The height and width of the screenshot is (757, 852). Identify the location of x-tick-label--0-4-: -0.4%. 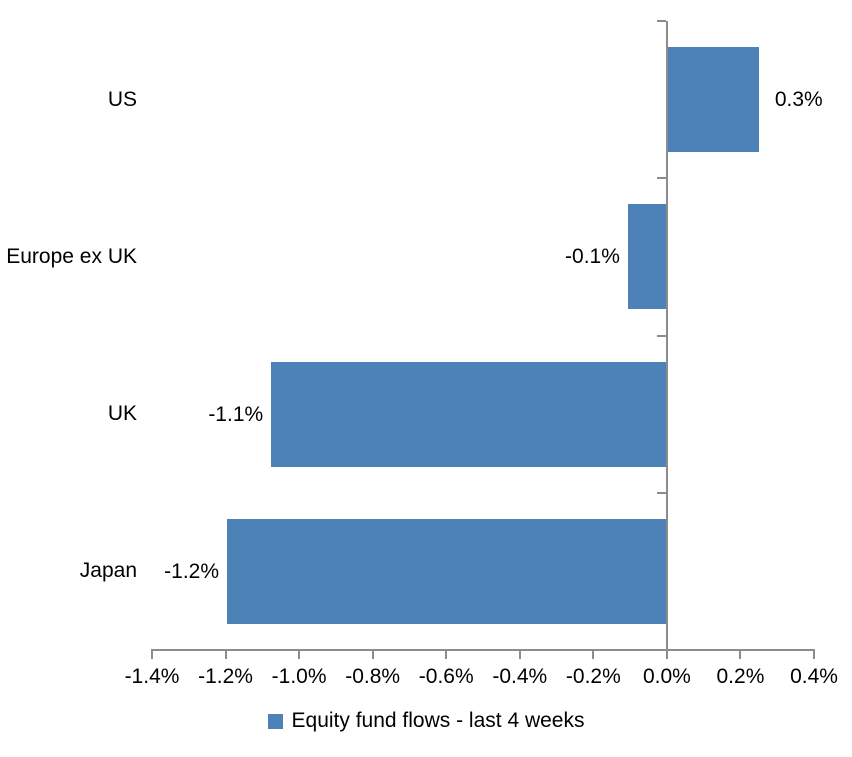
(520, 676).